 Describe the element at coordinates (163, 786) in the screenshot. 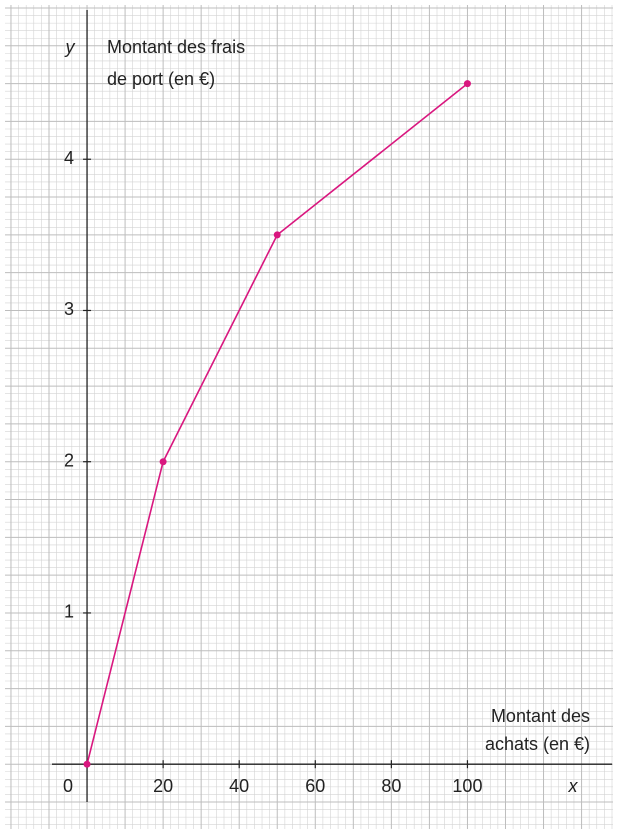

I see `x-tick-label: 20` at that location.